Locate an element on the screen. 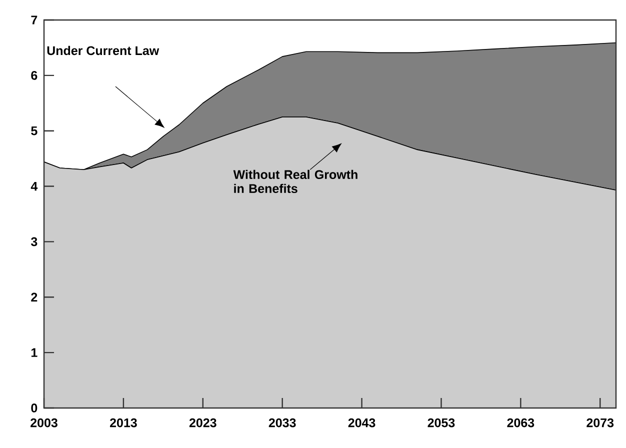  y-tick-label: 0 is located at coordinates (34, 408).